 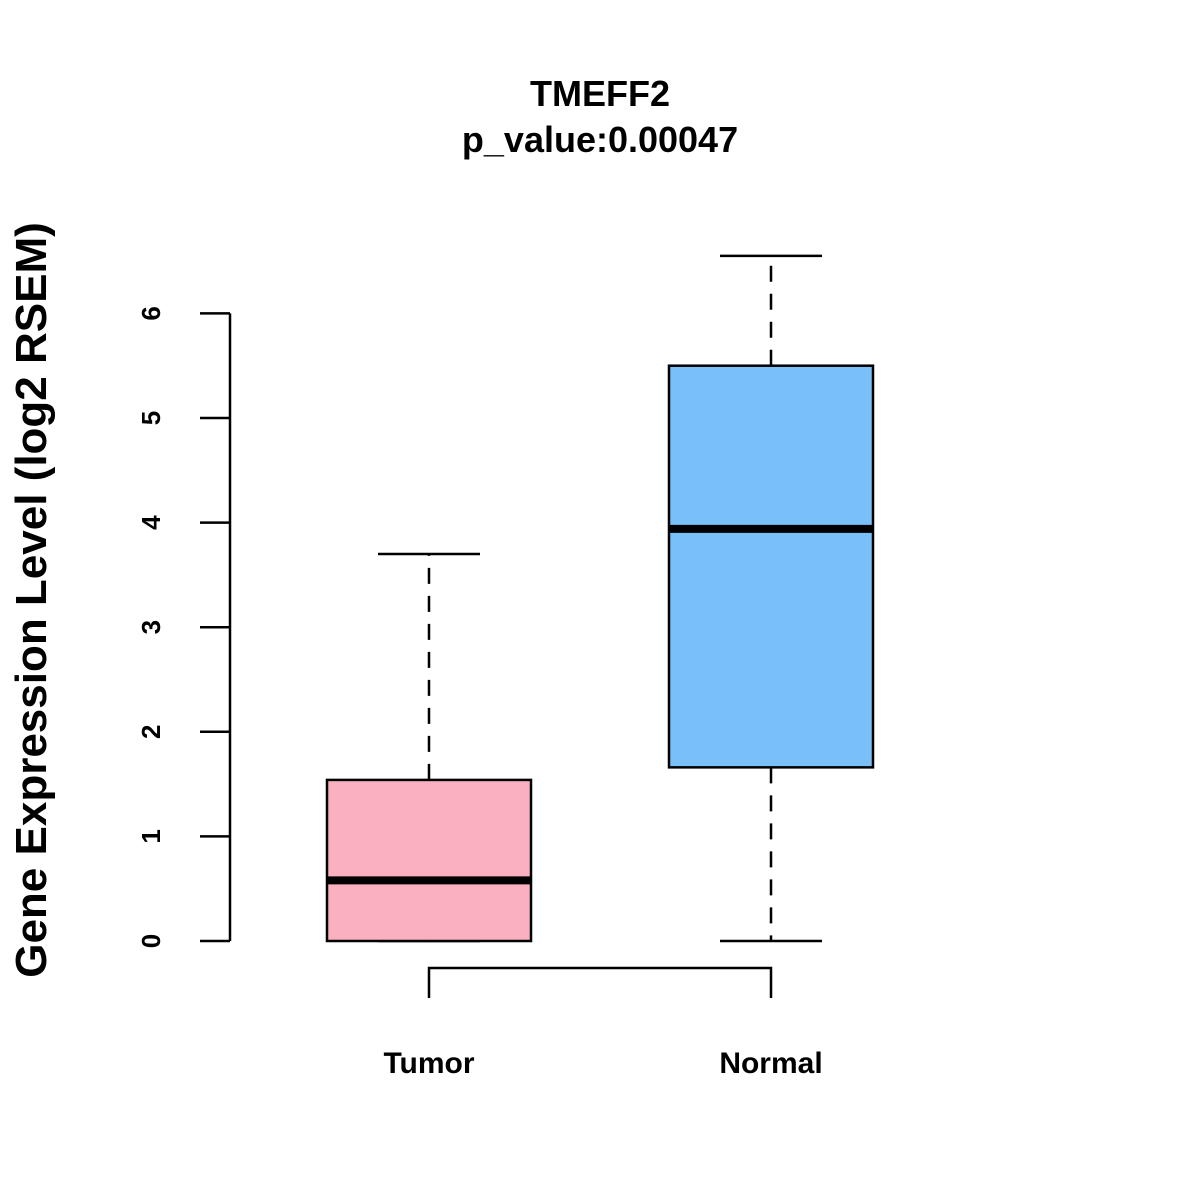 What do you see at coordinates (151, 732) in the screenshot?
I see `y-tick-label-2: 2` at bounding box center [151, 732].